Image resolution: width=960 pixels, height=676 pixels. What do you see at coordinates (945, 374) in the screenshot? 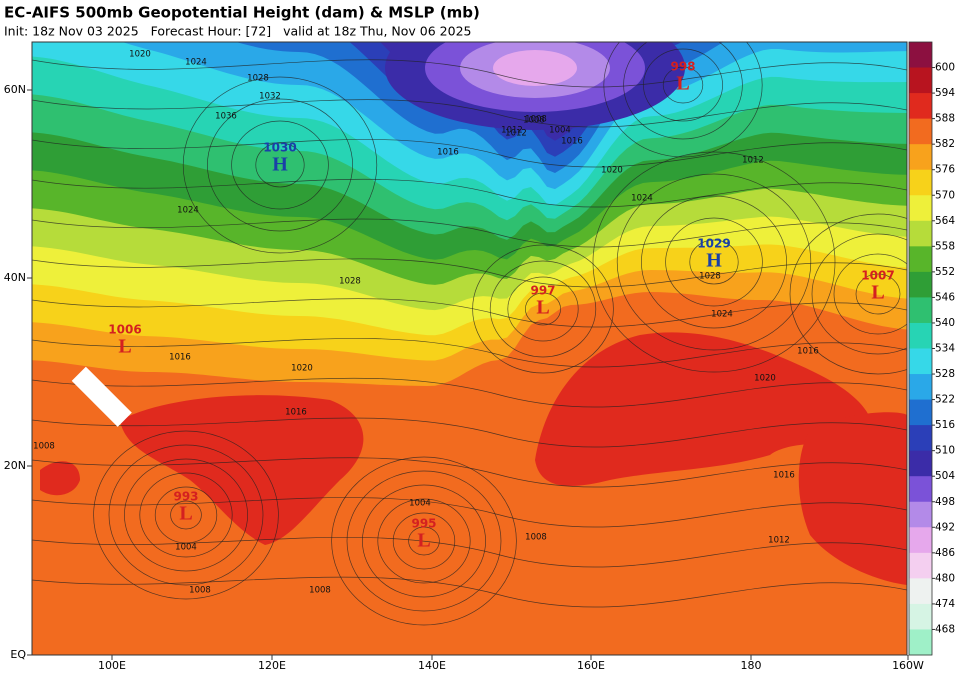
I see `colorbar-label: 528` at bounding box center [945, 374].